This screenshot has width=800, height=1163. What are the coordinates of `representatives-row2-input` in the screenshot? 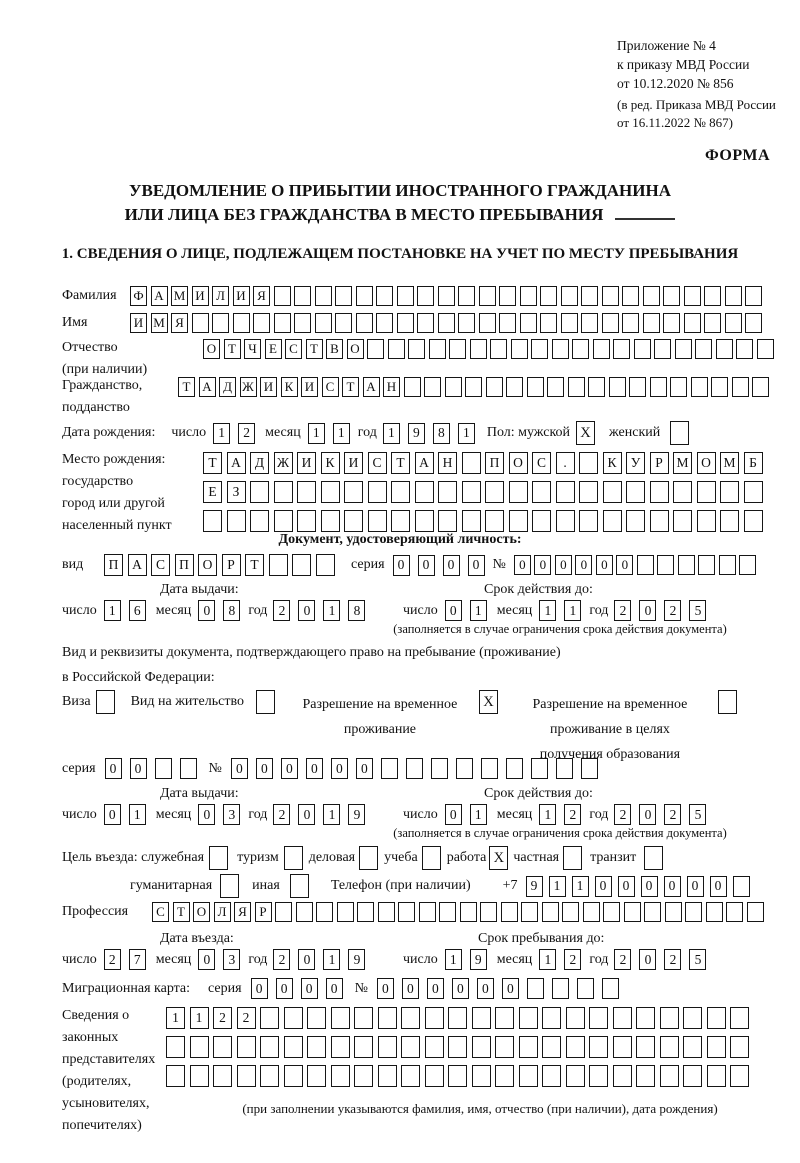 It's located at (460, 1047).